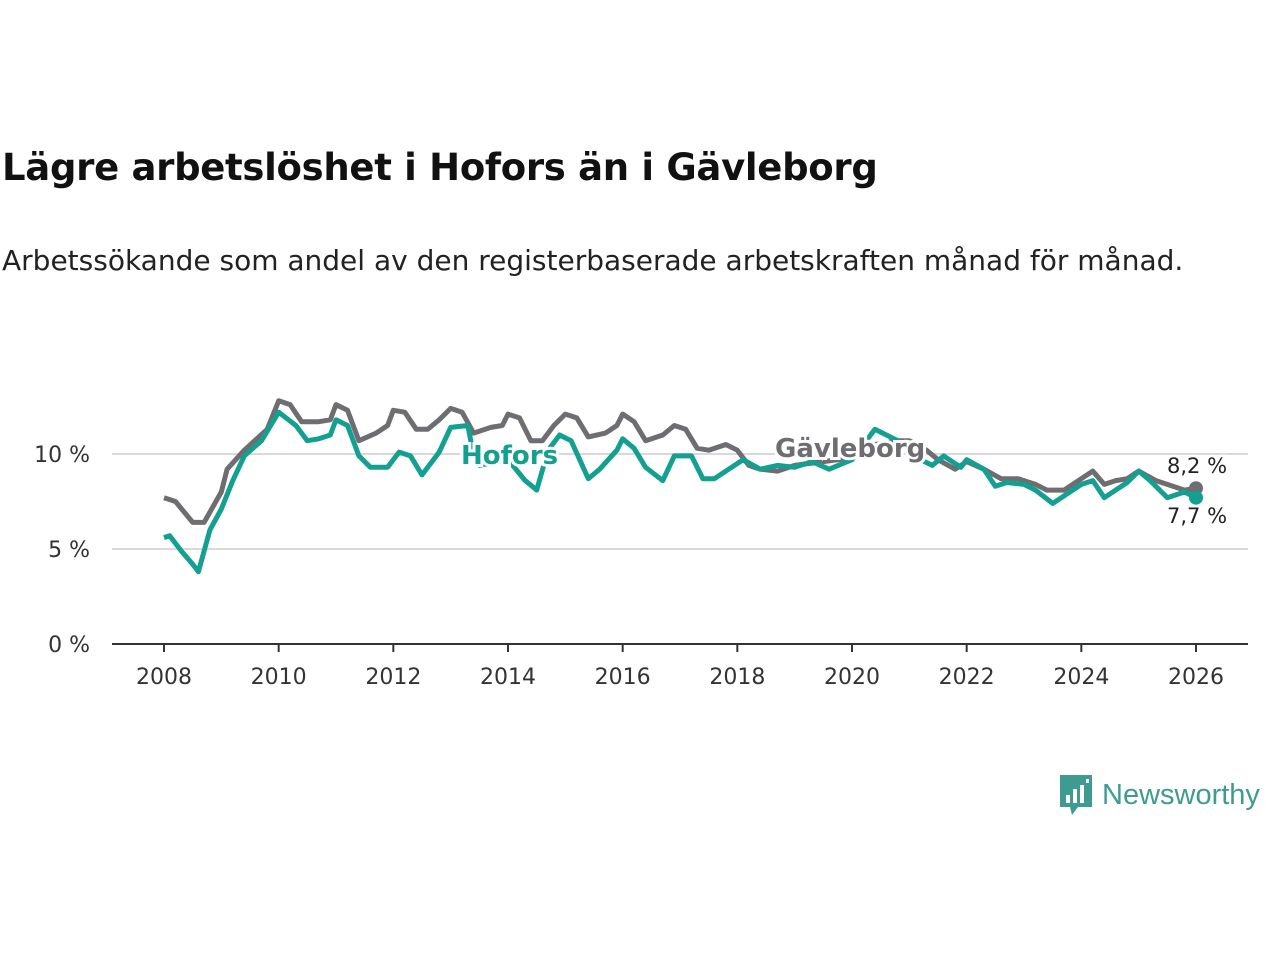 The width and height of the screenshot is (1280, 960). I want to click on x-tick-label: 2016, so click(623, 677).